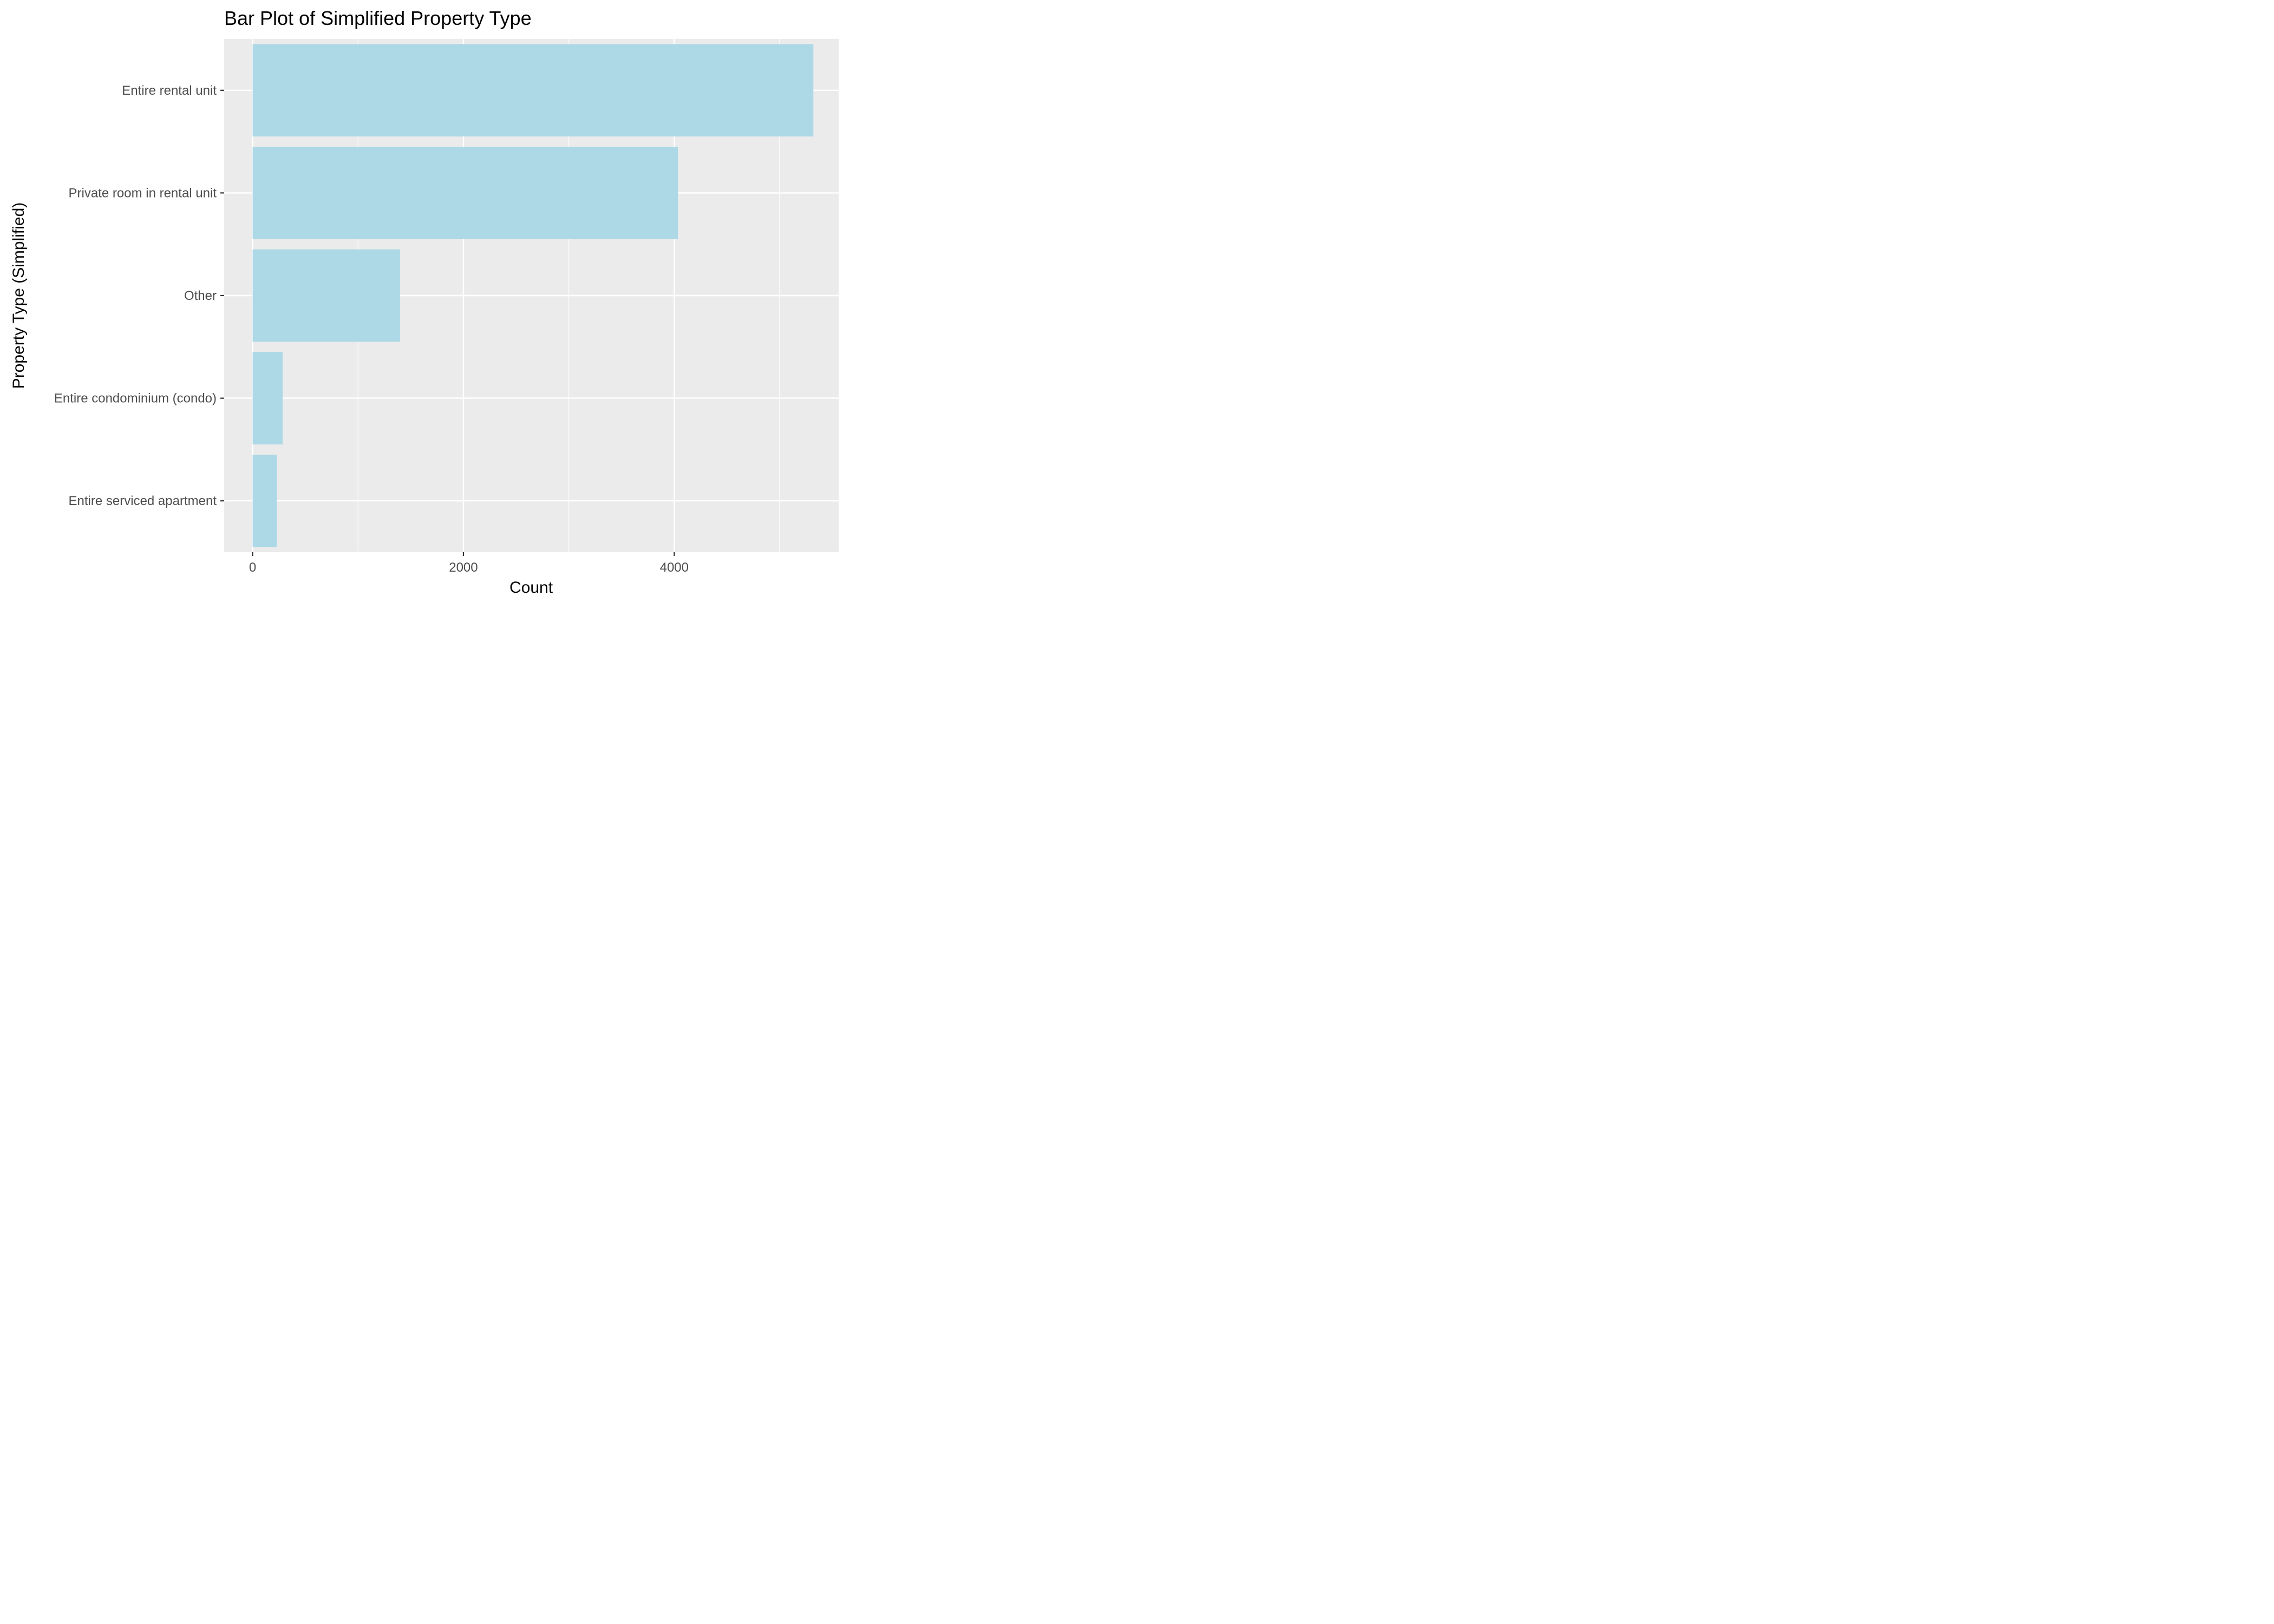  Describe the element at coordinates (170, 90) in the screenshot. I see `y-tick-label-0: Entire rental unit` at that location.